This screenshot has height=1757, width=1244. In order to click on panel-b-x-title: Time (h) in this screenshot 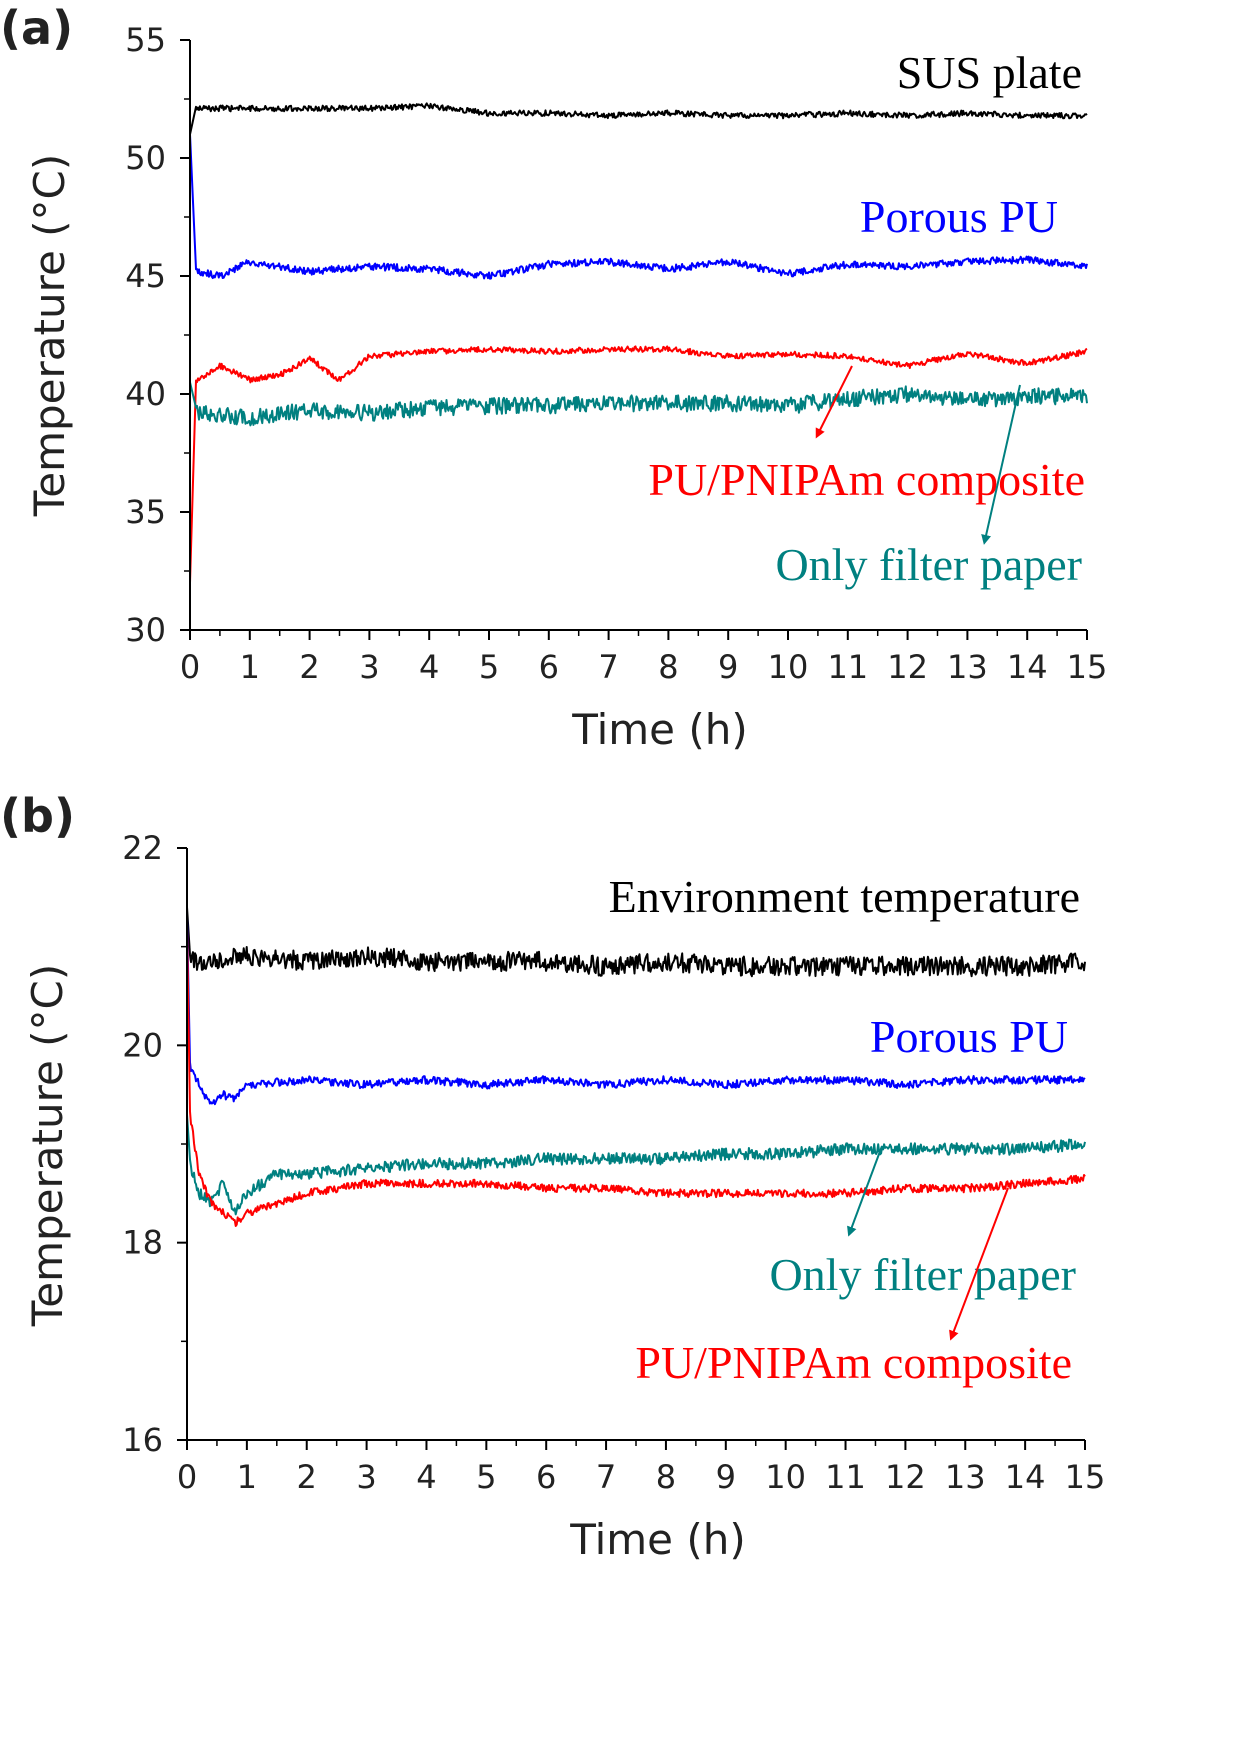, I will do `click(657, 1539)`.